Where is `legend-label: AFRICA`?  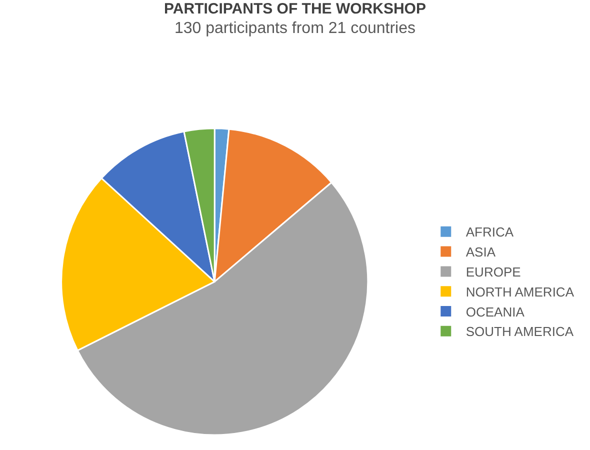
legend-label: AFRICA is located at coordinates (490, 232).